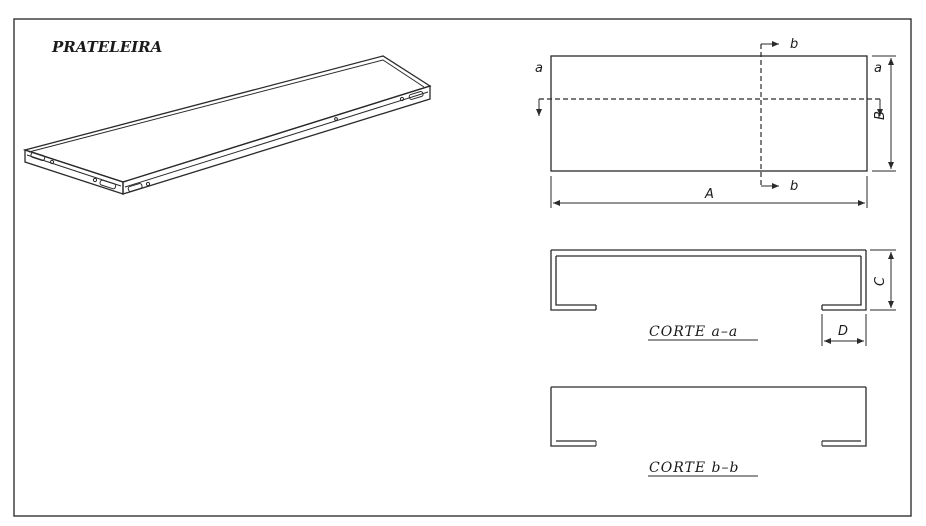  I want to click on section-a-right-label: a, so click(878, 68).